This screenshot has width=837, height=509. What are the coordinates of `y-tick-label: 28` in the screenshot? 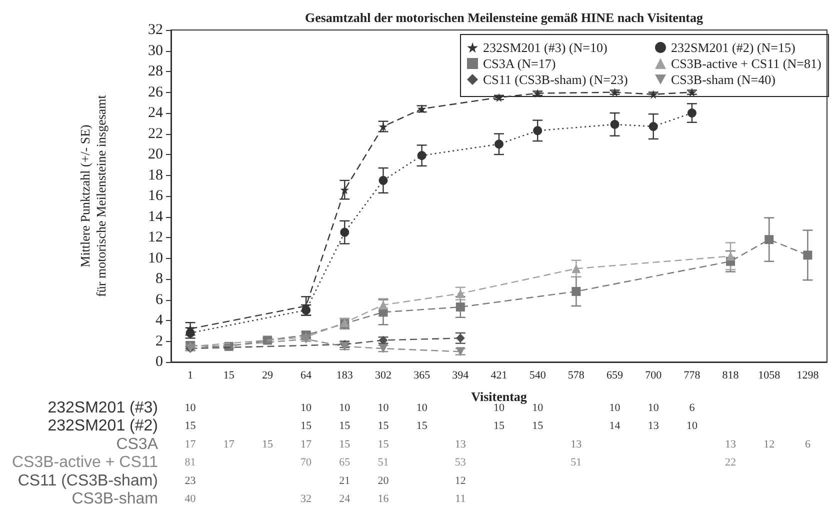 It's located at (155, 72).